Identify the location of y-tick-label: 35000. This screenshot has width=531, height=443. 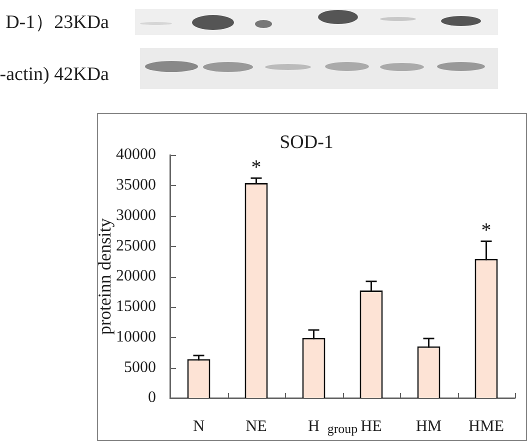
(136, 185).